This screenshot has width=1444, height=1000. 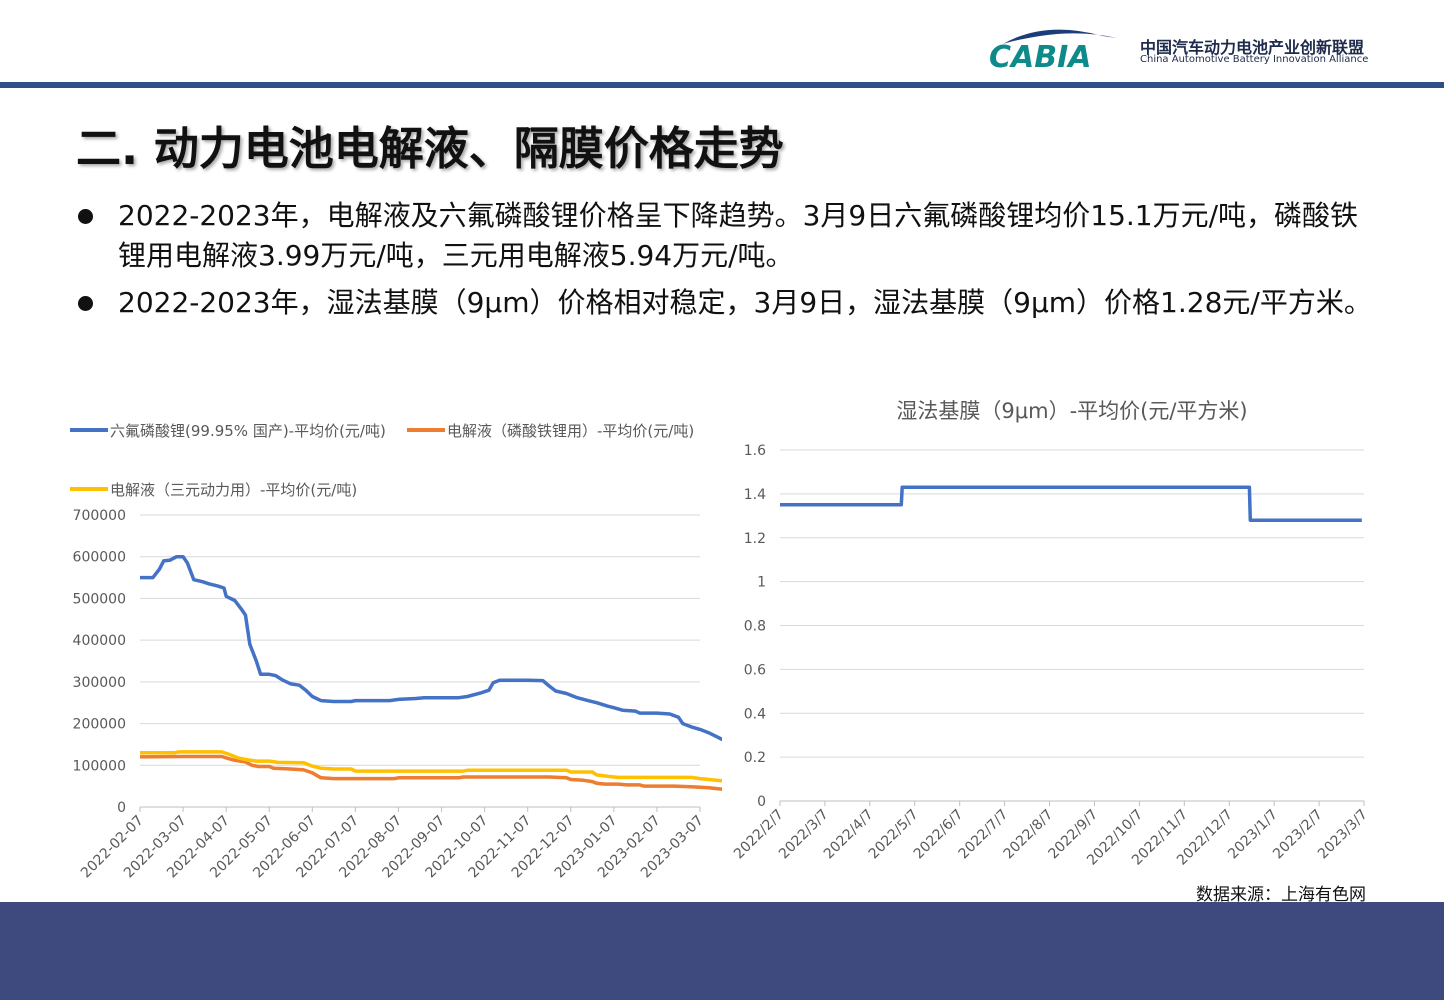 What do you see at coordinates (761, 583) in the screenshot?
I see `y-tick-label: 1` at bounding box center [761, 583].